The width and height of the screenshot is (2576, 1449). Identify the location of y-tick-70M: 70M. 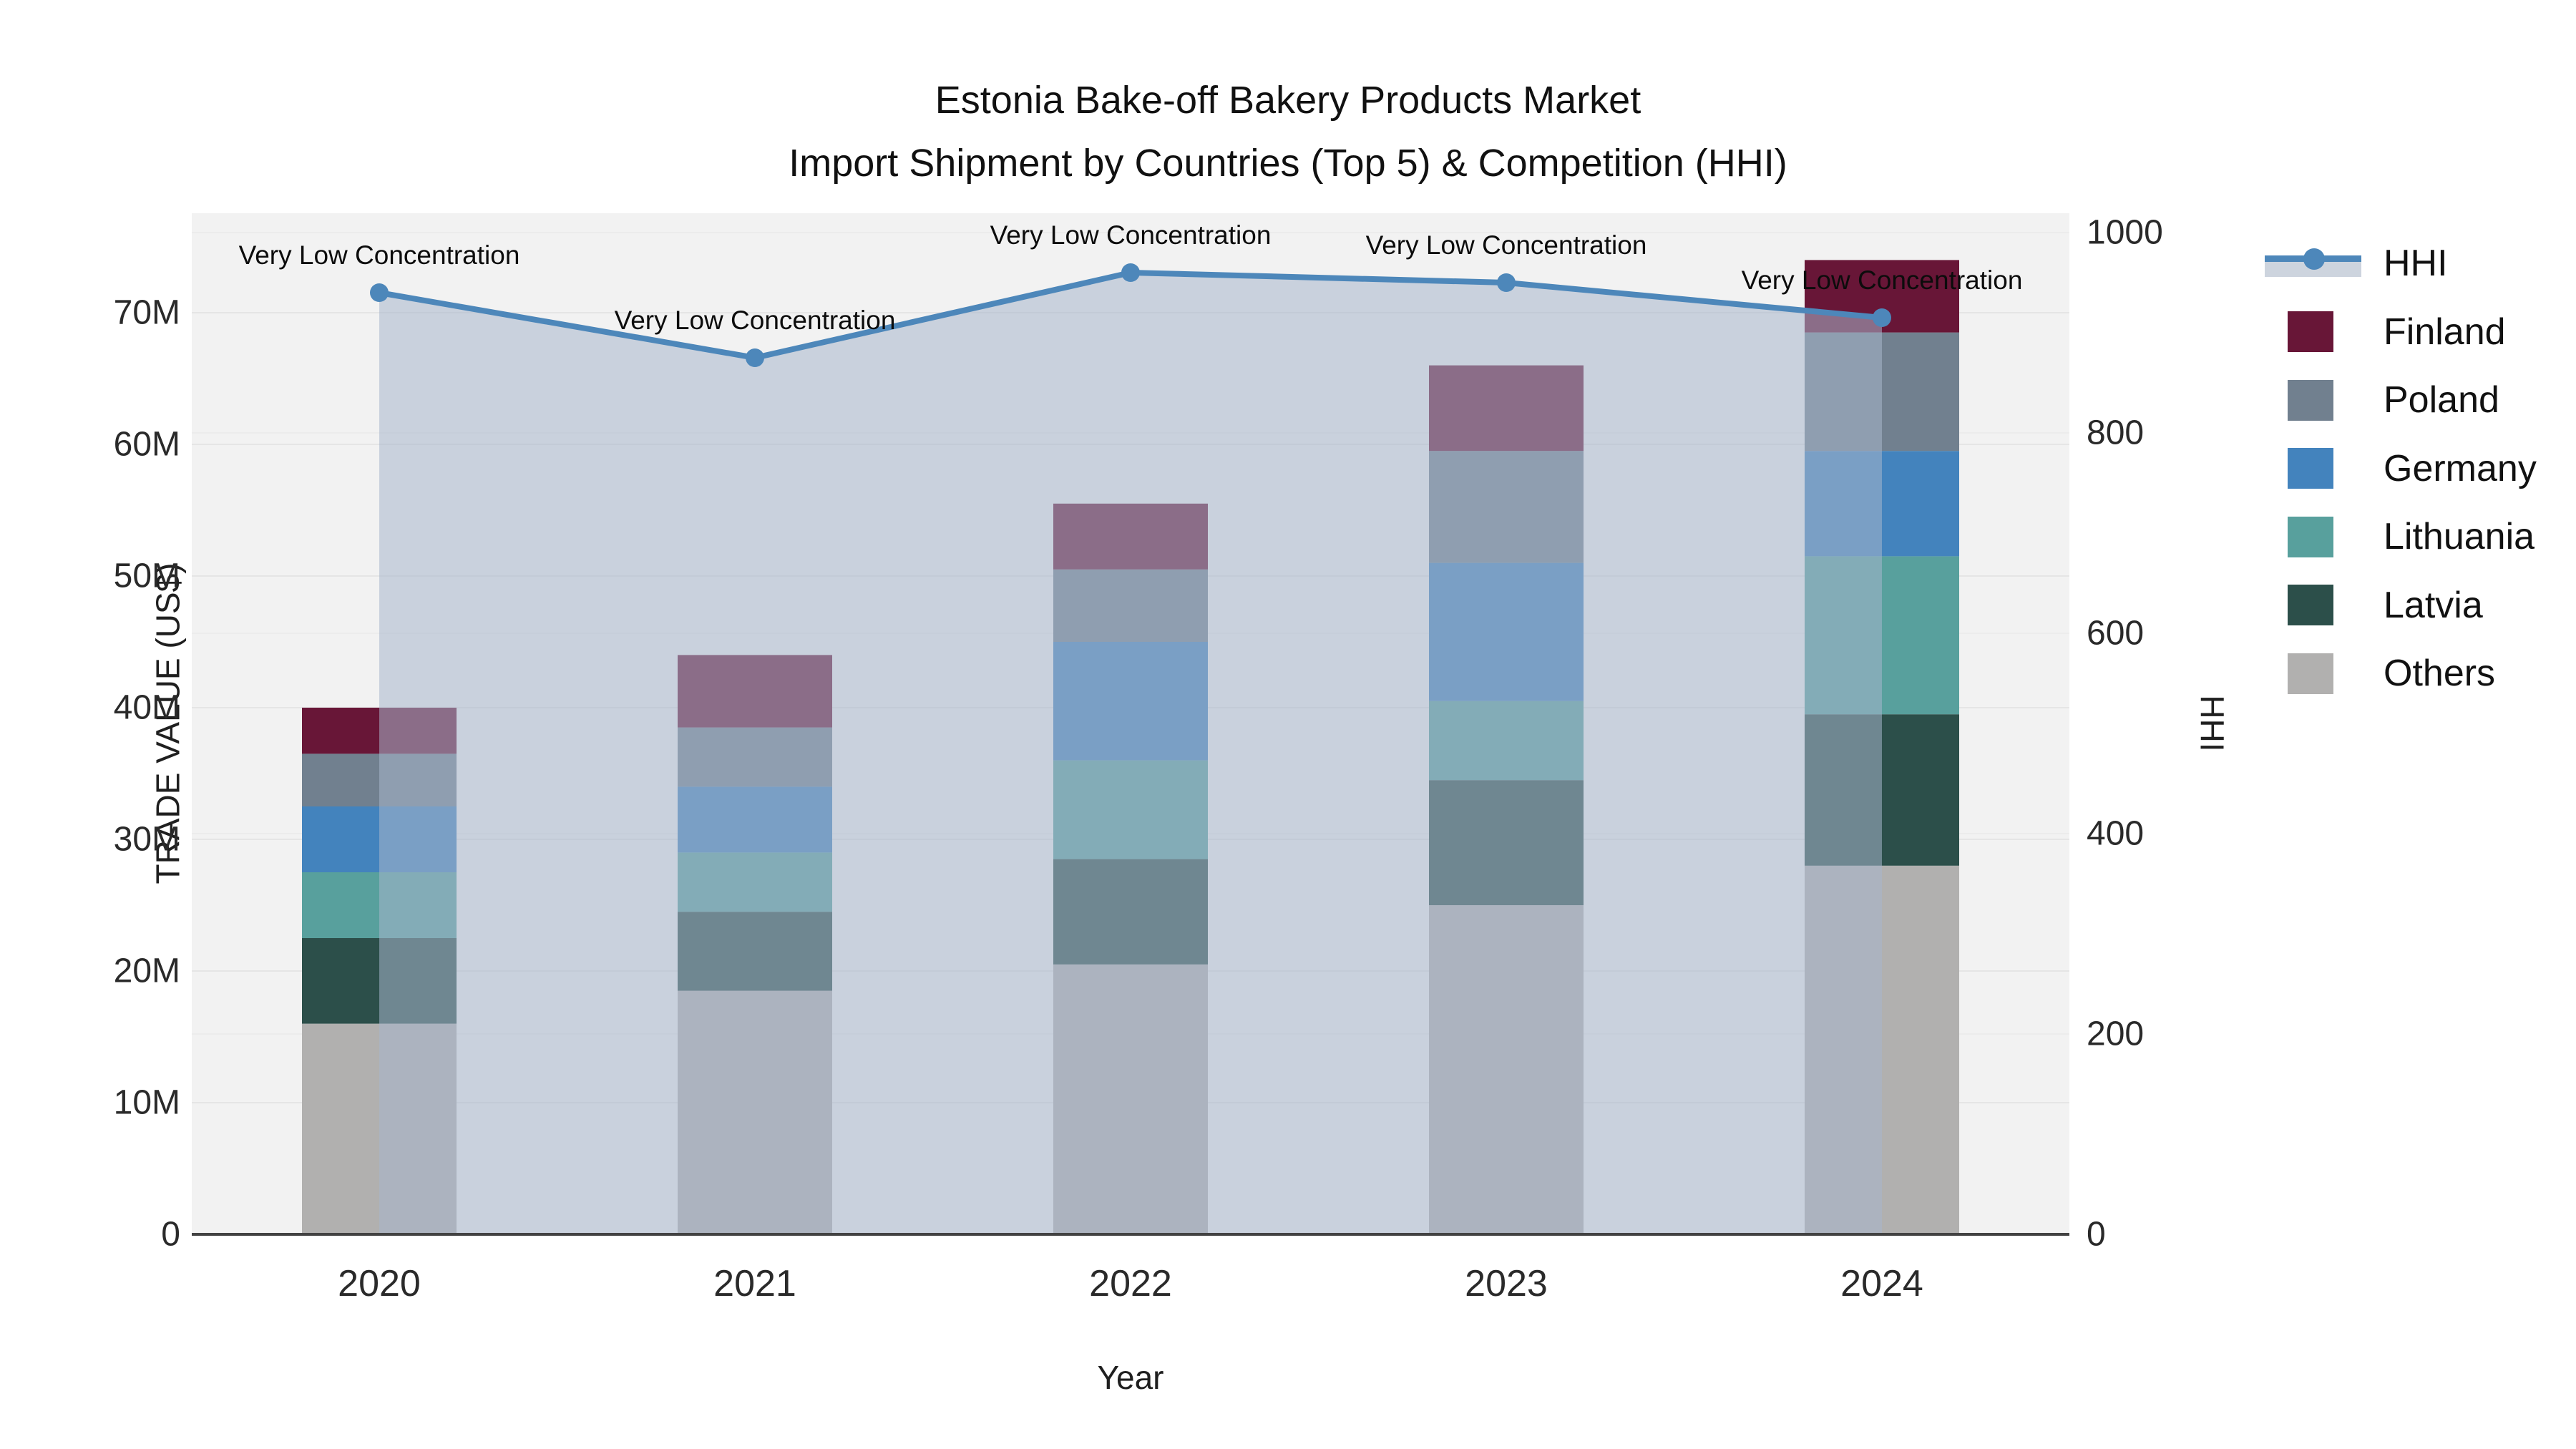
(146, 312).